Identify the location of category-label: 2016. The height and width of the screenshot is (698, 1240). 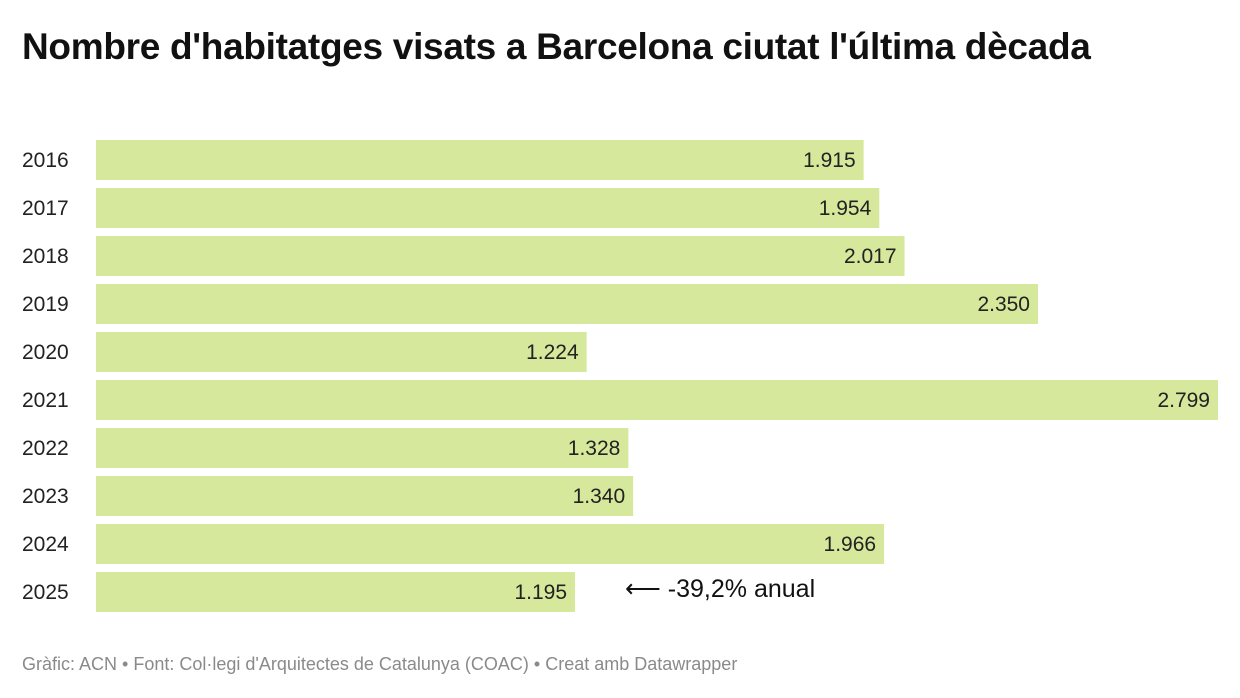
(45, 160).